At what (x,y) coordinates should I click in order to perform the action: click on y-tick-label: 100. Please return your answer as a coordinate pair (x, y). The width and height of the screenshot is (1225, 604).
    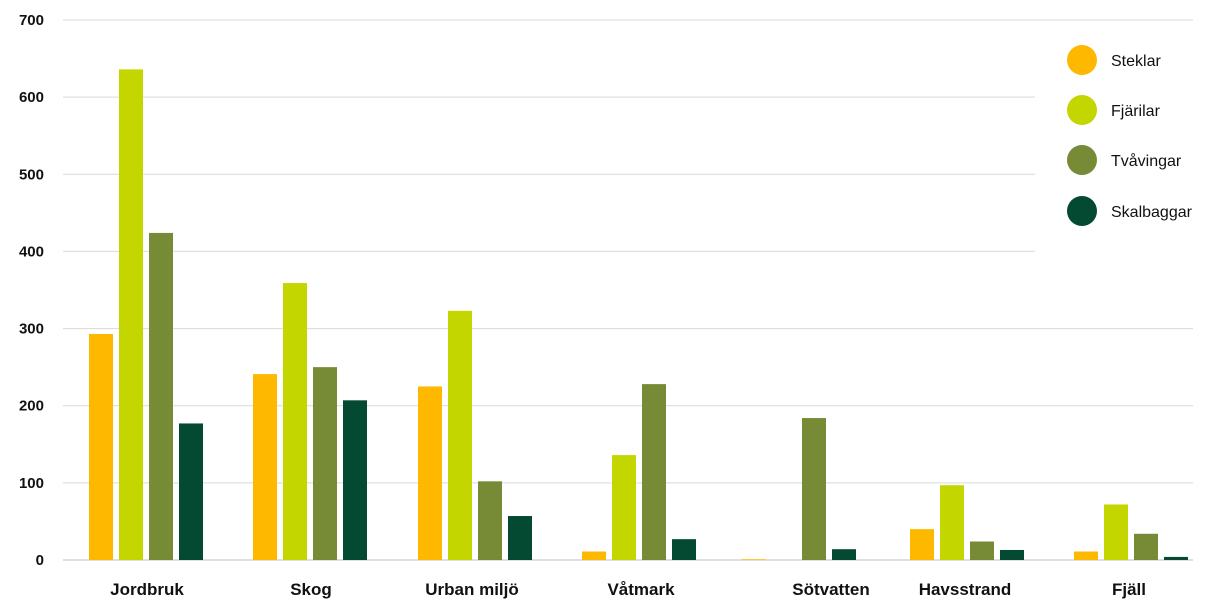
    Looking at the image, I should click on (31, 483).